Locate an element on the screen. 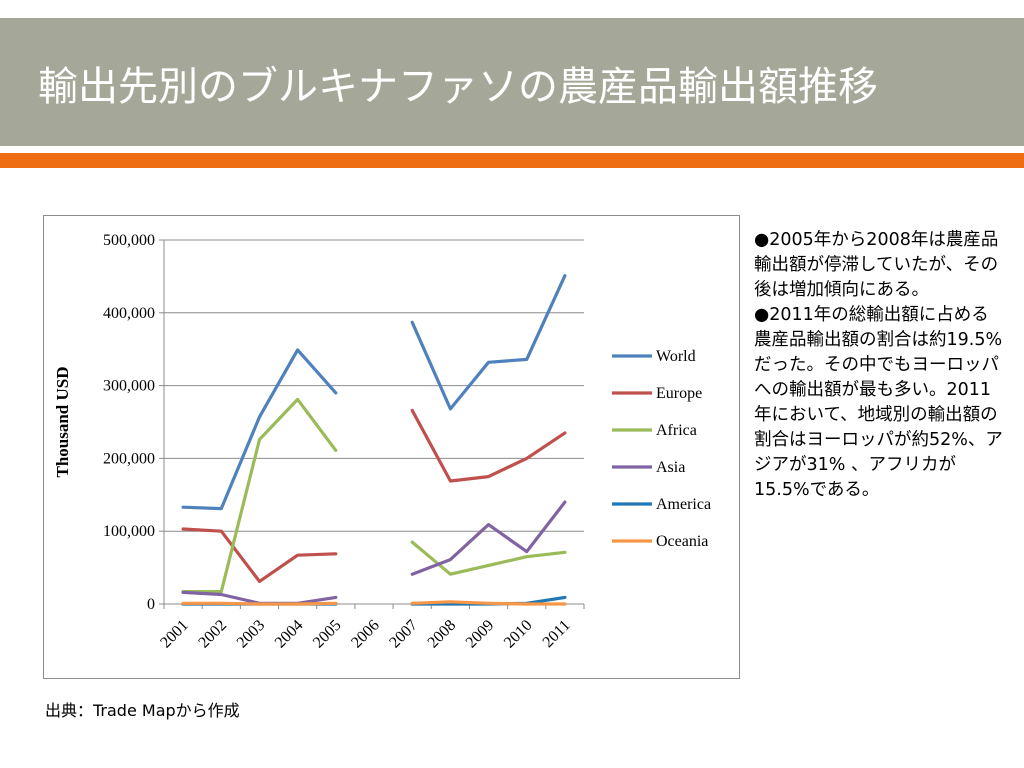 The width and height of the screenshot is (1024, 768). legend-label-asia: Asia is located at coordinates (670, 467).